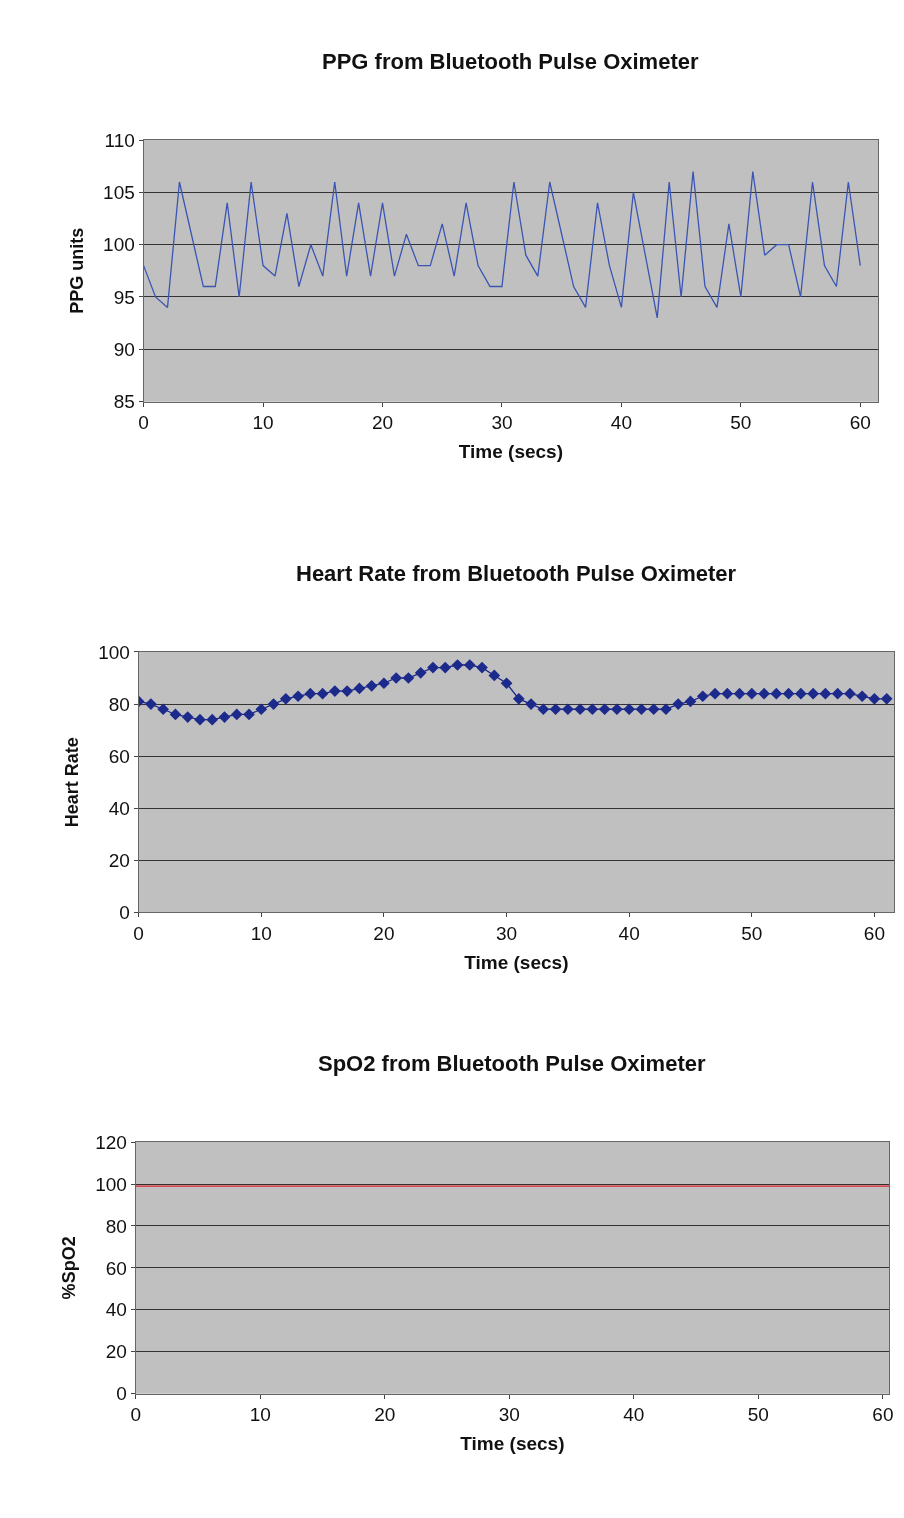 The image size is (904, 1518). I want to click on y-tick-label: 110, so click(119, 140).